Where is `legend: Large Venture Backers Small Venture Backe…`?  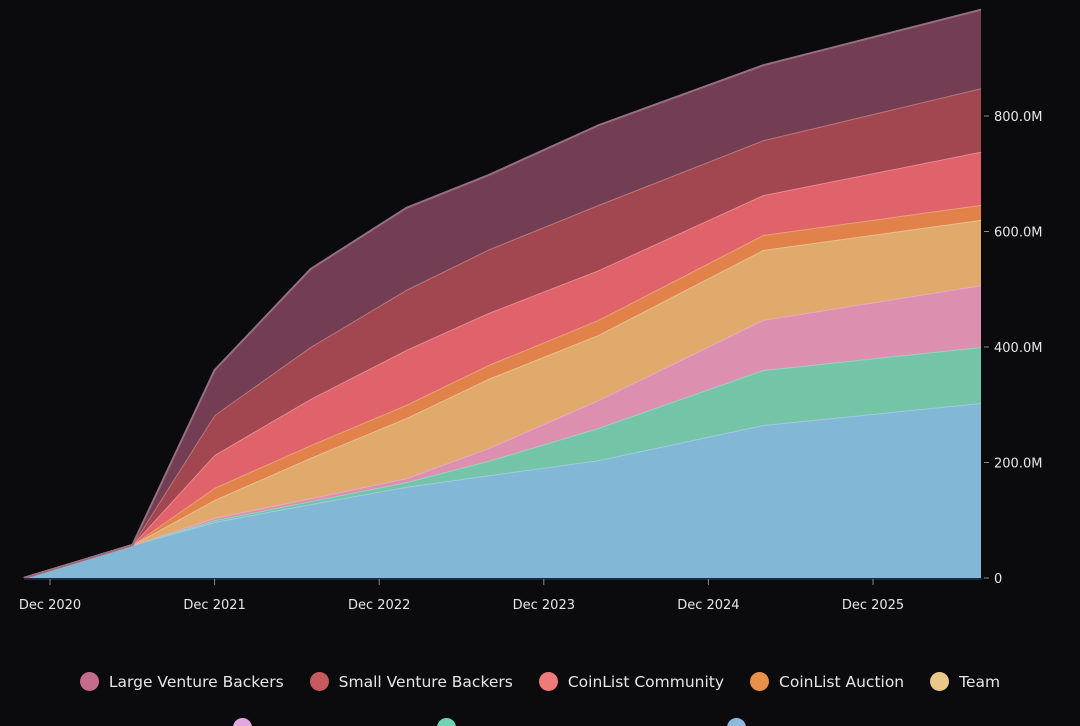 legend: Large Venture Backers Small Venture Backe… is located at coordinates (540, 681).